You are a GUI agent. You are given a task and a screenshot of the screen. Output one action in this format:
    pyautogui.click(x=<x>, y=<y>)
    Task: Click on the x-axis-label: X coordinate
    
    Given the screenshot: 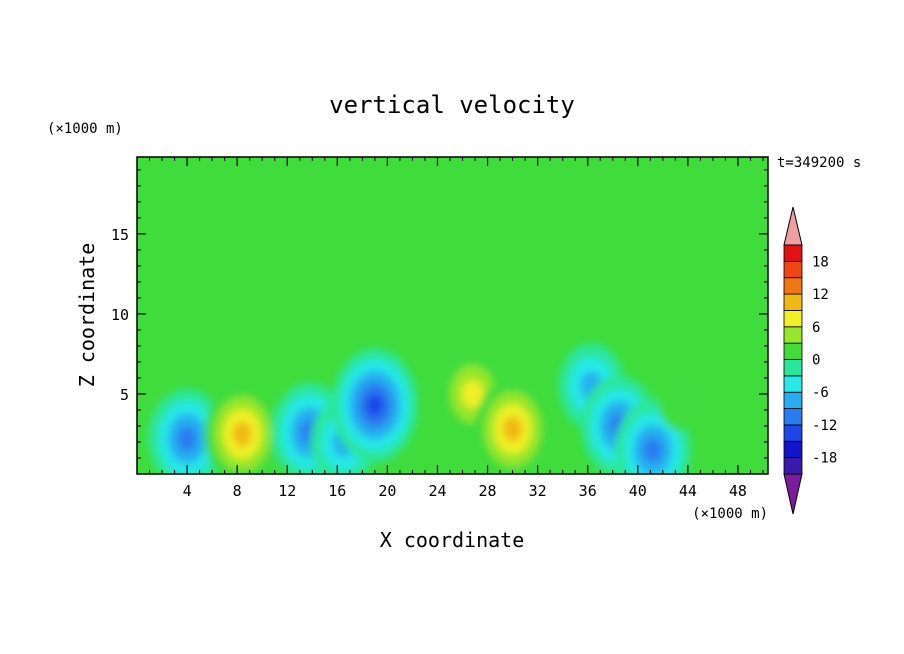 What is the action you would take?
    pyautogui.click(x=452, y=540)
    